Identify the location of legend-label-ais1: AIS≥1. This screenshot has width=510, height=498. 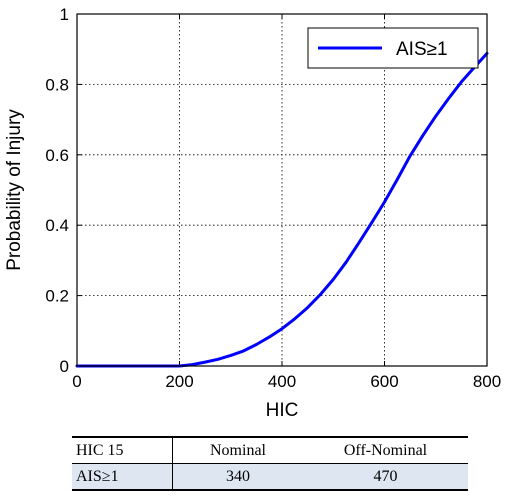
(422, 49).